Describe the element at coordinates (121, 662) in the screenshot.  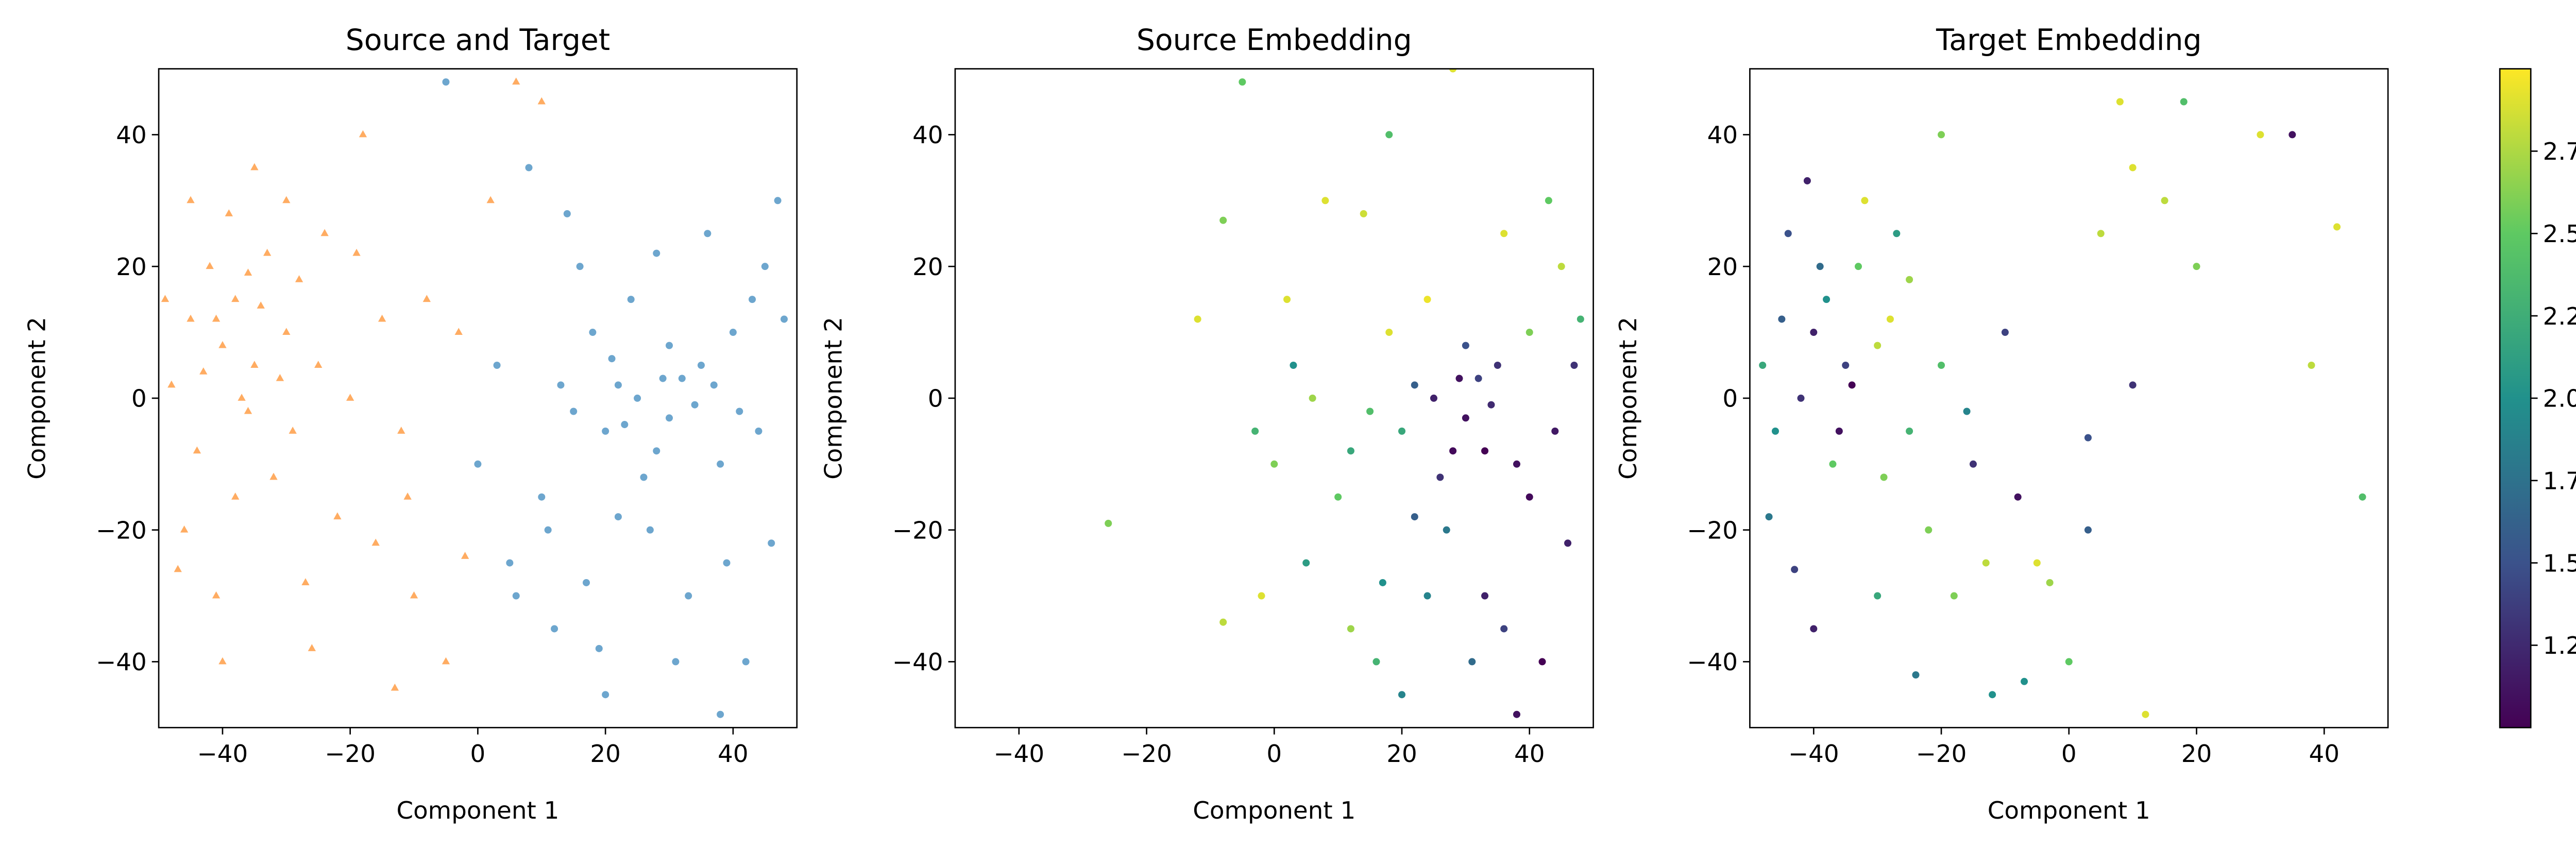
I see `y-tick-label: −40` at that location.